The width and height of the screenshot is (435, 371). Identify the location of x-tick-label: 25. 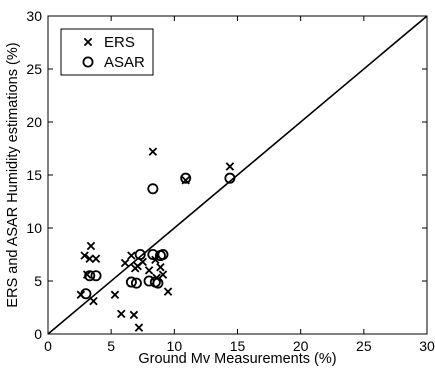
(364, 346).